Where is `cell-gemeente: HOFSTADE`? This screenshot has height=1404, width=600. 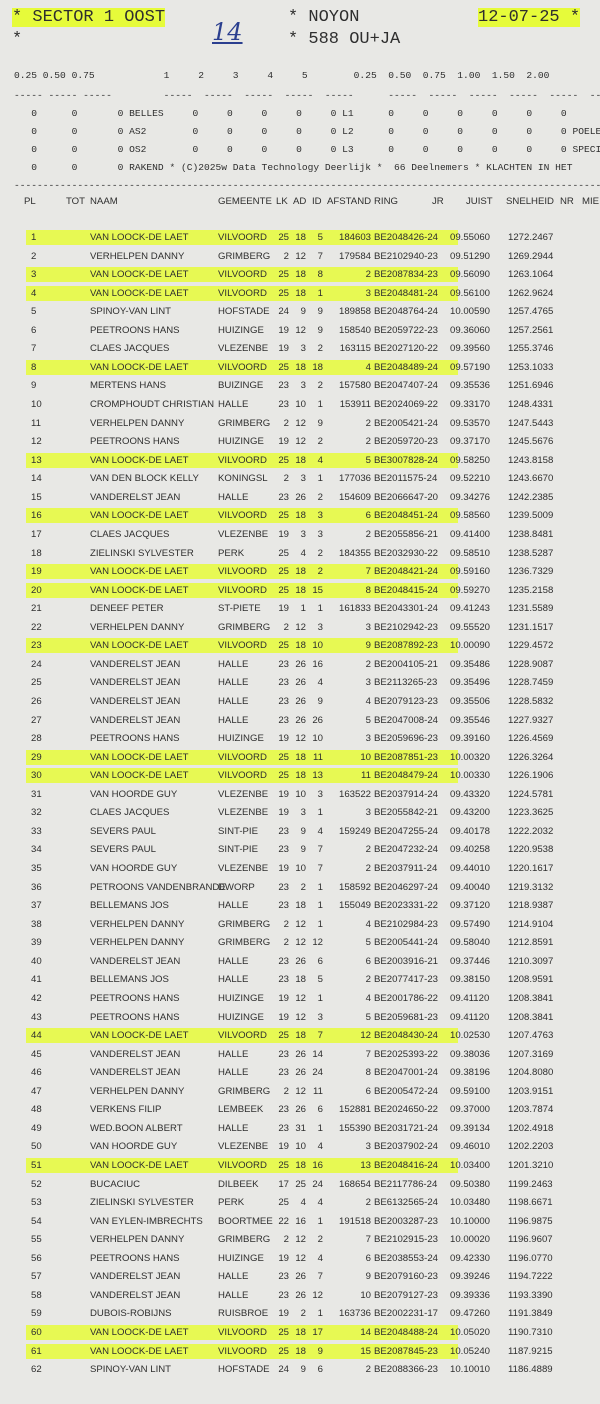 cell-gemeente: HOFSTADE is located at coordinates (244, 312).